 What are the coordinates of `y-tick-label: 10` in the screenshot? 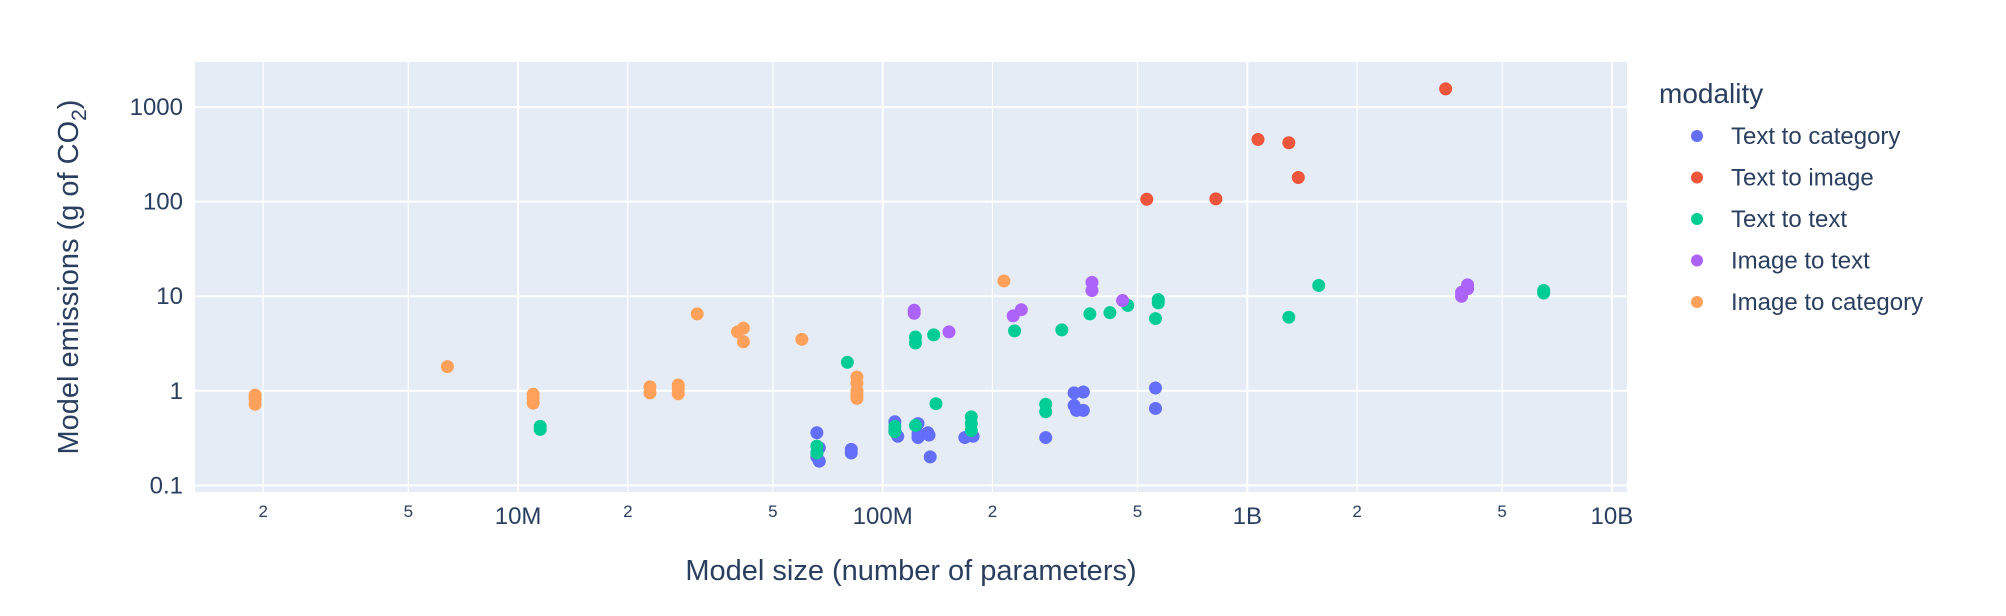 It's located at (169, 296).